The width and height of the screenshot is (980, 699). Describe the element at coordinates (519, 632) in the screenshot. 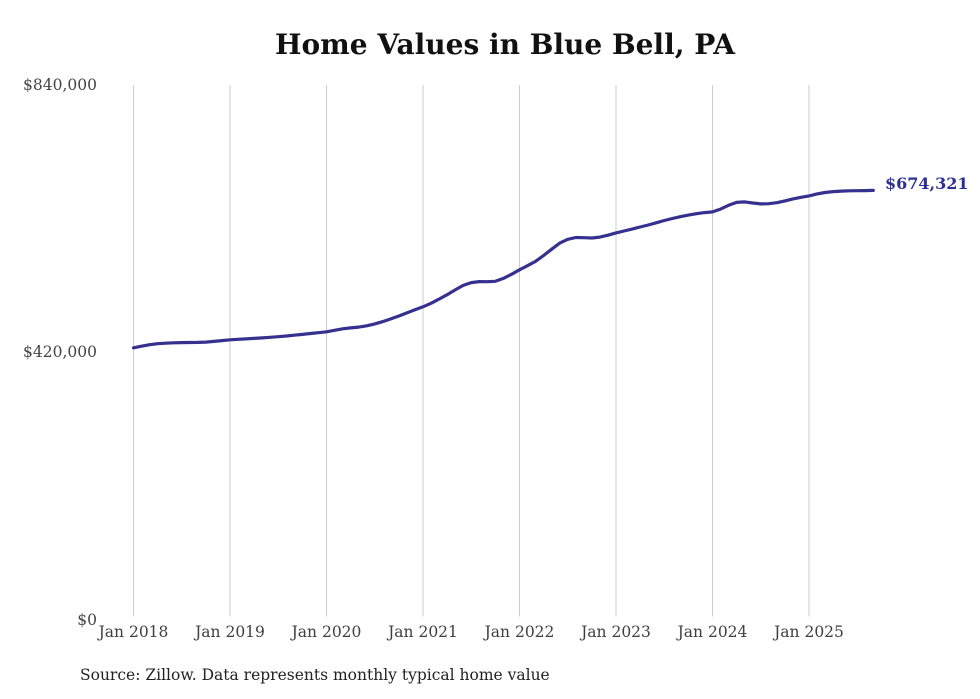

I see `x-tick-label: Jan 2022` at that location.